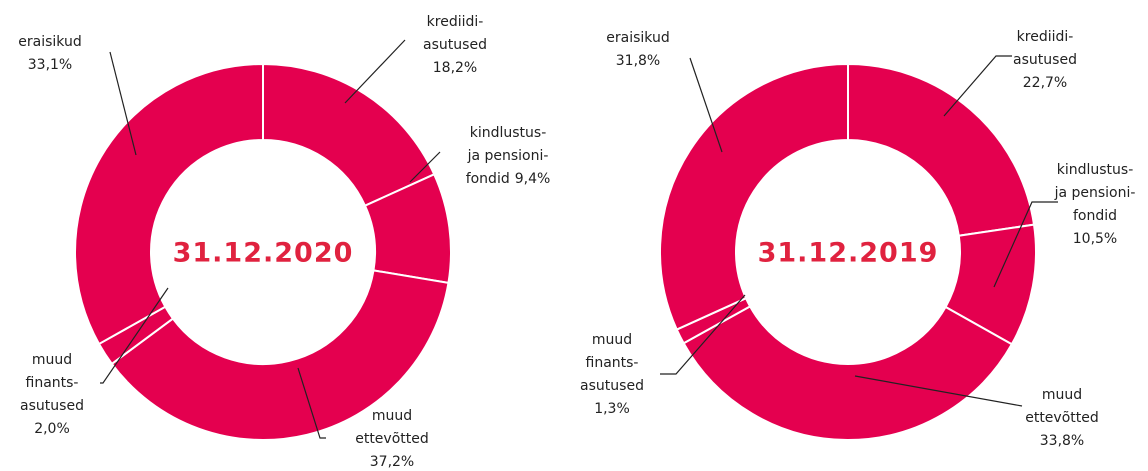 This screenshot has width=1148, height=471. I want to click on segment-label: muud finants-asutused 1,3%, so click(612, 374).